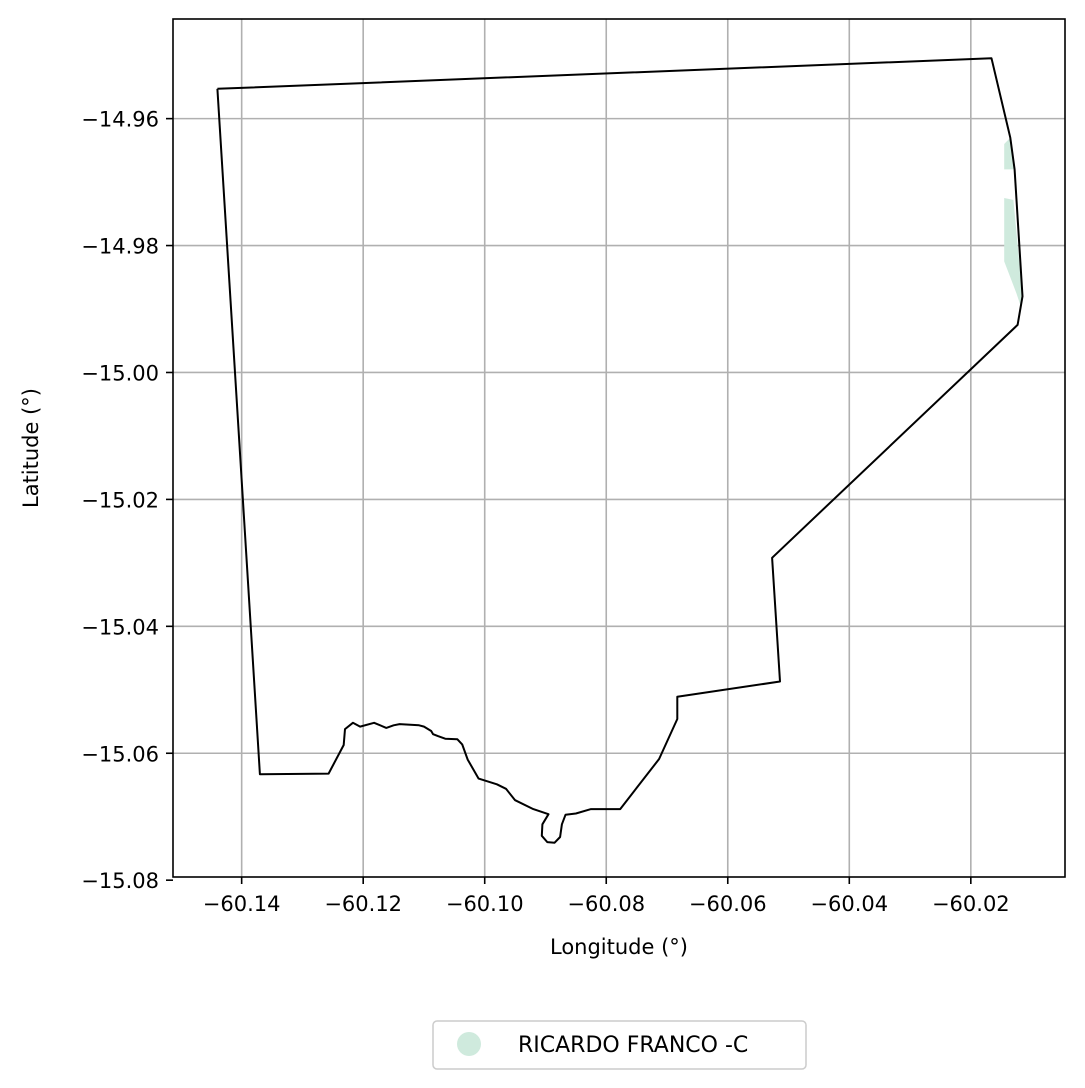 Image resolution: width=1085 pixels, height=1088 pixels. What do you see at coordinates (363, 904) in the screenshot?
I see `x-tick-label: −60.12` at bounding box center [363, 904].